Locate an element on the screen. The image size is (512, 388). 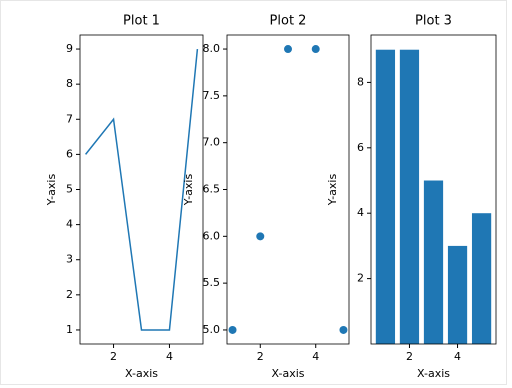
y-tick-label: 3 is located at coordinates (69, 259).